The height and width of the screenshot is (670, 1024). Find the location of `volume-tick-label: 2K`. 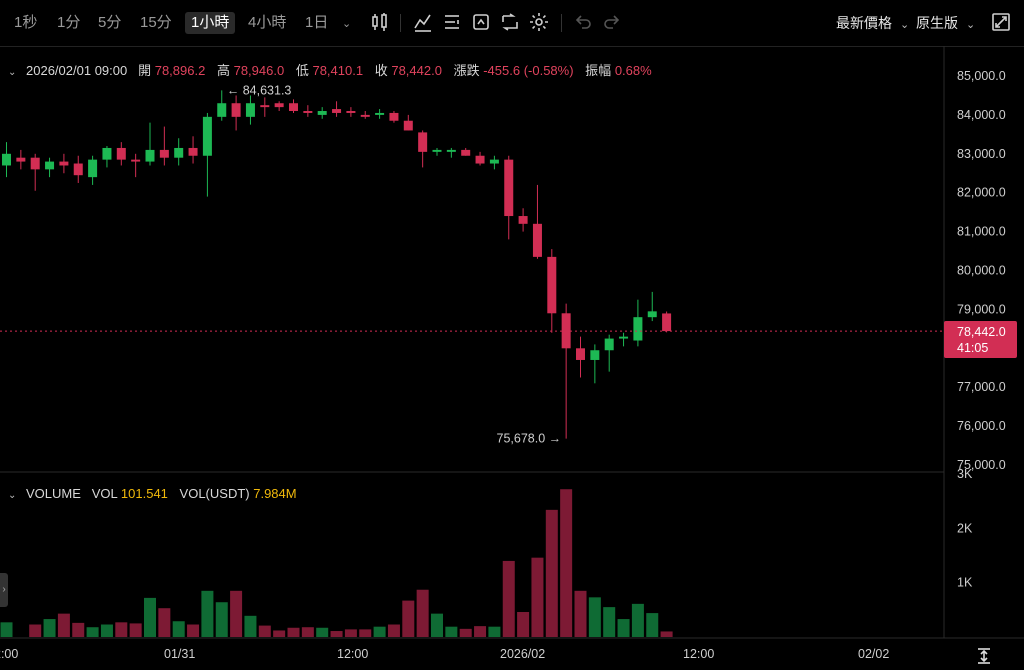

volume-tick-label: 2K is located at coordinates (965, 528).